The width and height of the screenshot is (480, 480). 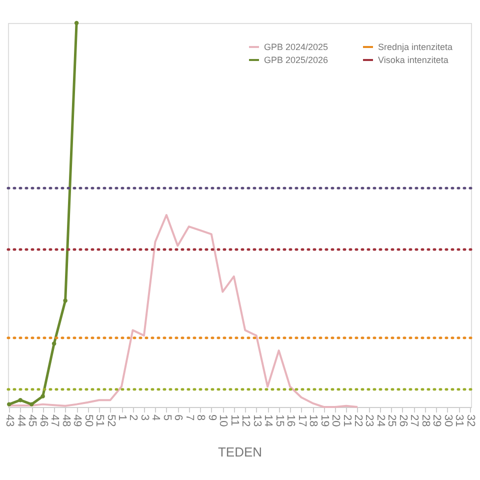 I want to click on x-tick-label: 5, so click(x=166, y=417).